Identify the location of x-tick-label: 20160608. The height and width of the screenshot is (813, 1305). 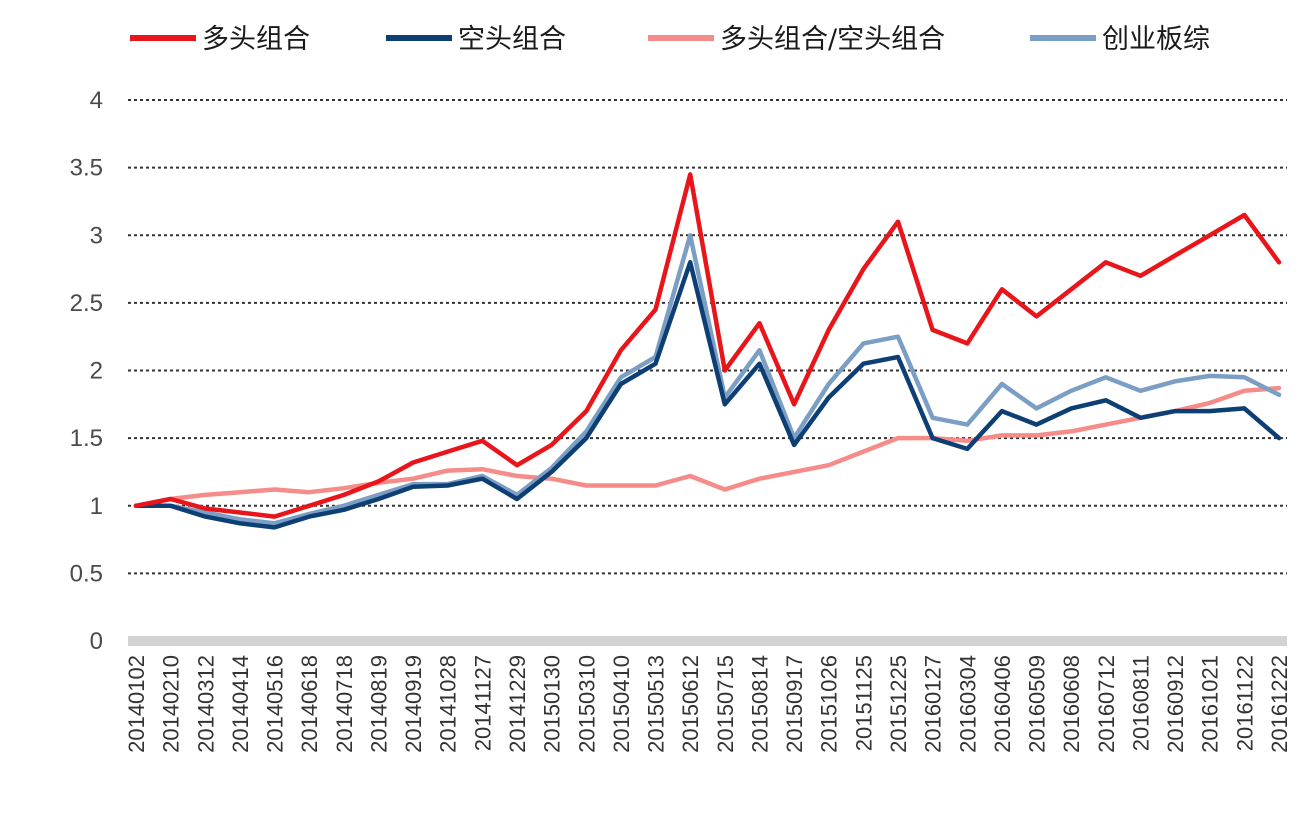
(1071, 704).